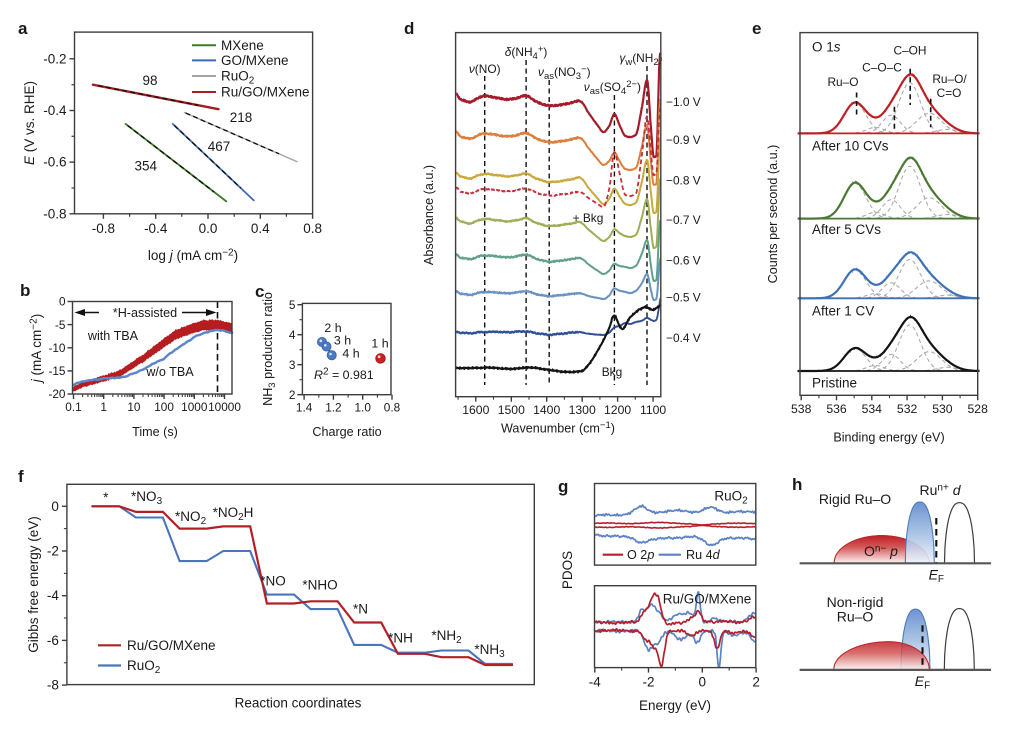 The image size is (1024, 730). What do you see at coordinates (346, 432) in the screenshot?
I see `svg-text: Charge ratio` at bounding box center [346, 432].